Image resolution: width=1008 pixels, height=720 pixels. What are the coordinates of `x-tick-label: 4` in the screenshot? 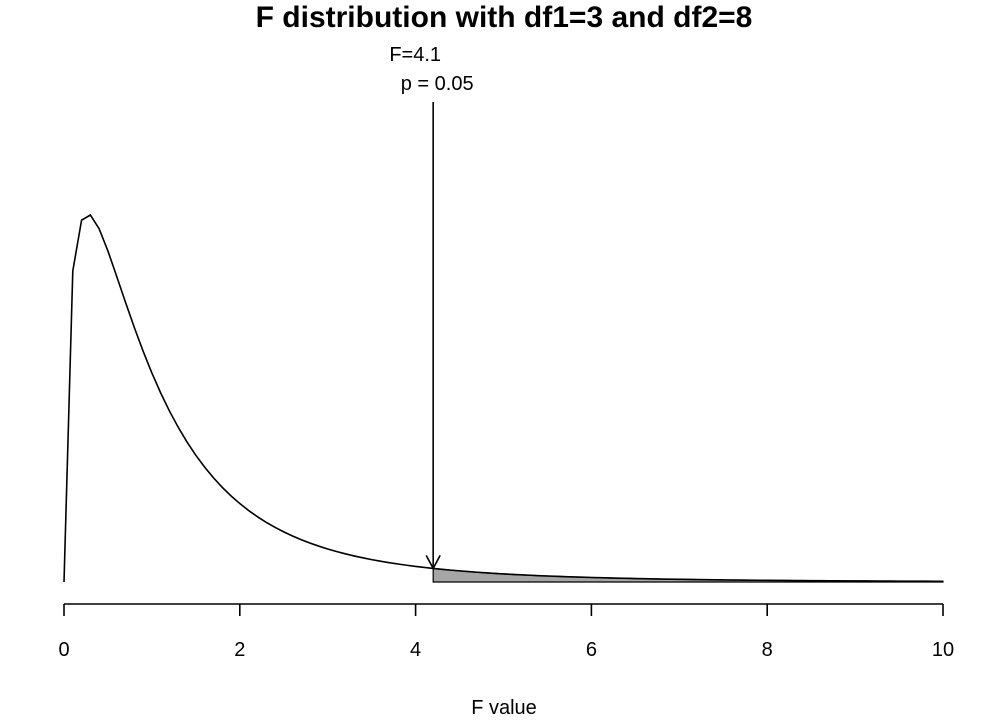 It's located at (415, 650).